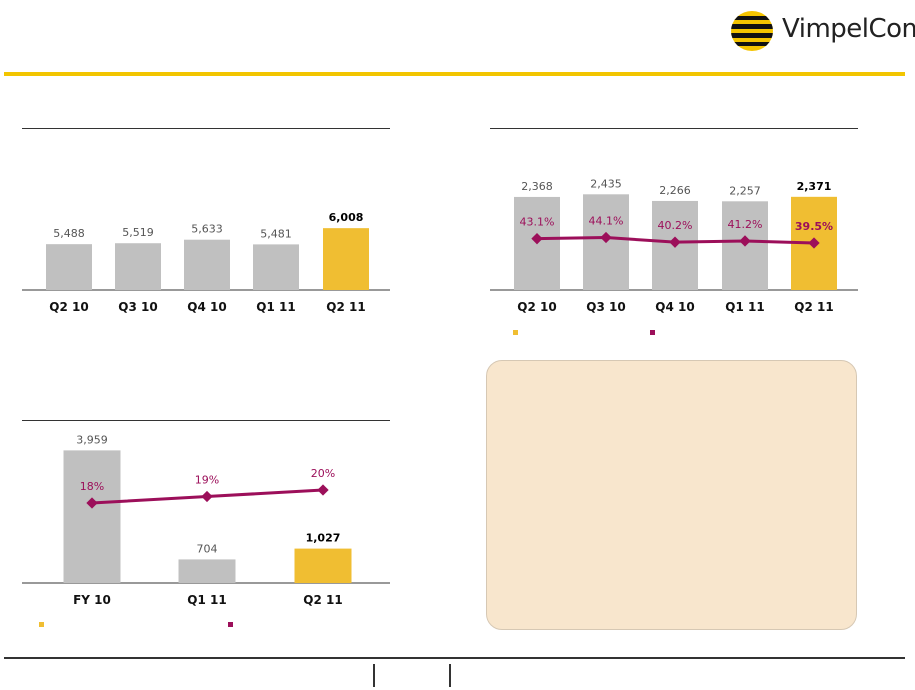  What do you see at coordinates (323, 538) in the screenshot?
I see `chart3-bar-value-label: 1,027` at bounding box center [323, 538].